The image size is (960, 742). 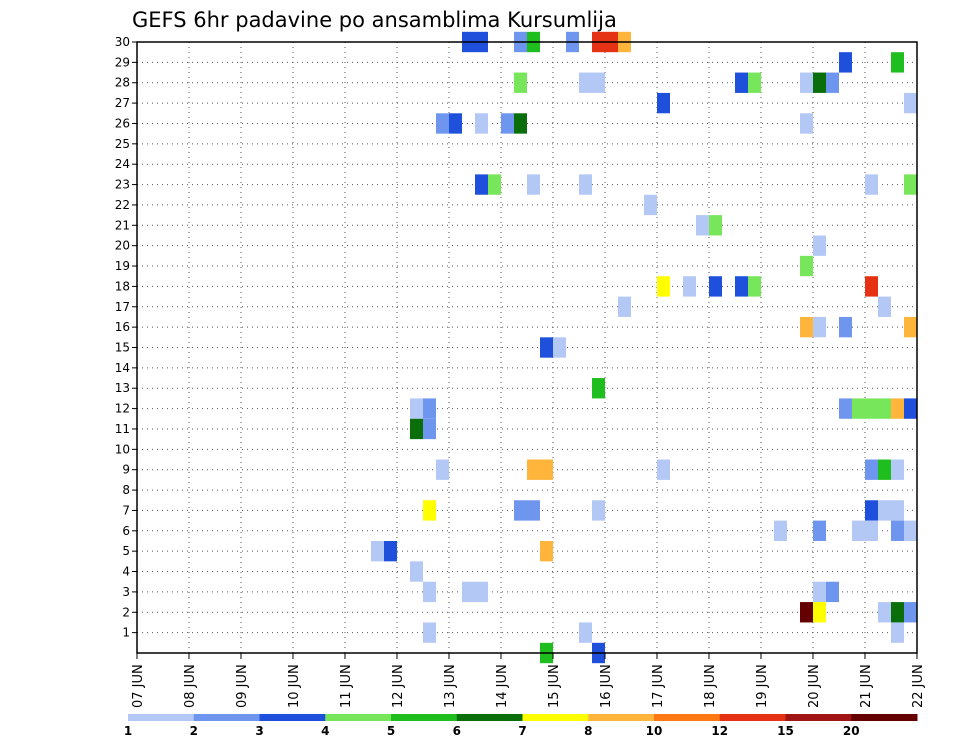 What do you see at coordinates (710, 686) in the screenshot?
I see `x-tick-label: 18 JUN` at bounding box center [710, 686].